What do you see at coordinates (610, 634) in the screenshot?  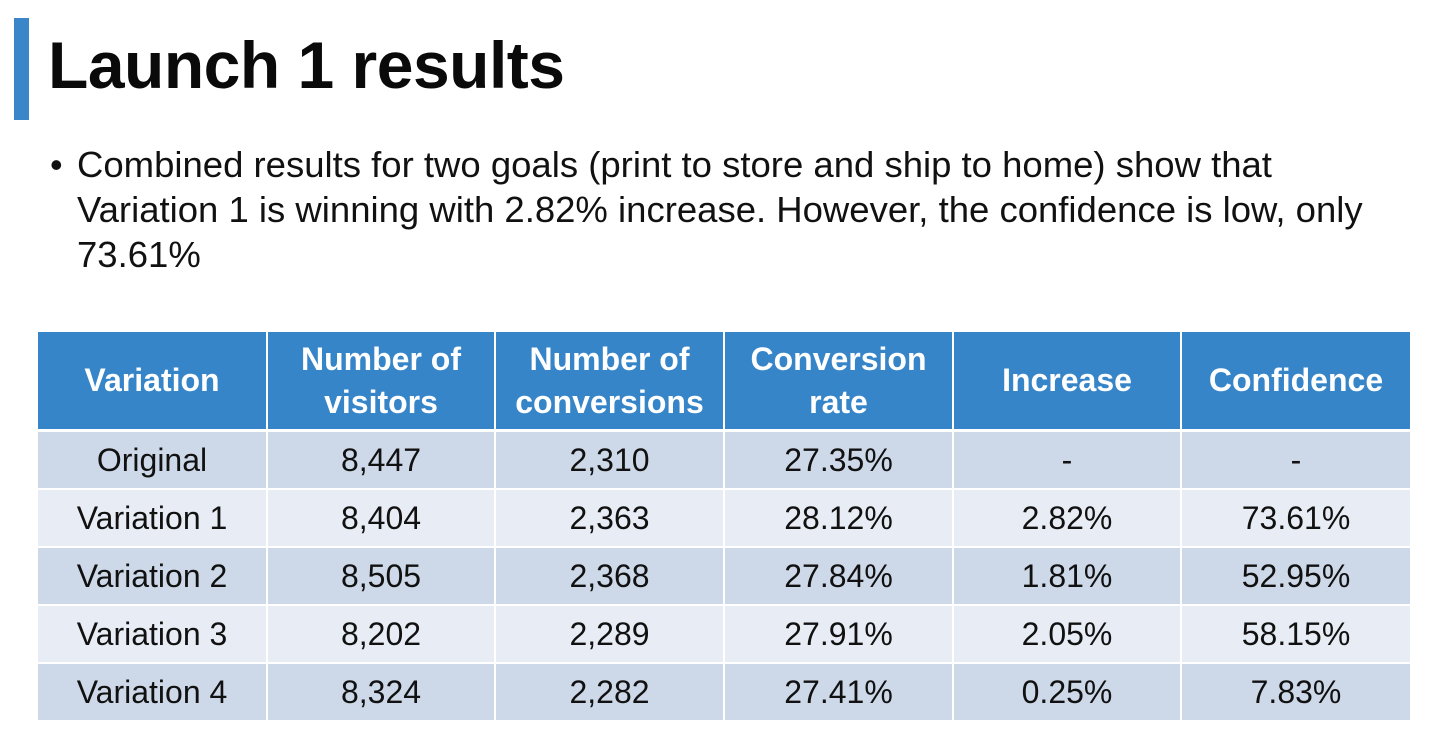 I see `cell-conversions: 2,289` at bounding box center [610, 634].